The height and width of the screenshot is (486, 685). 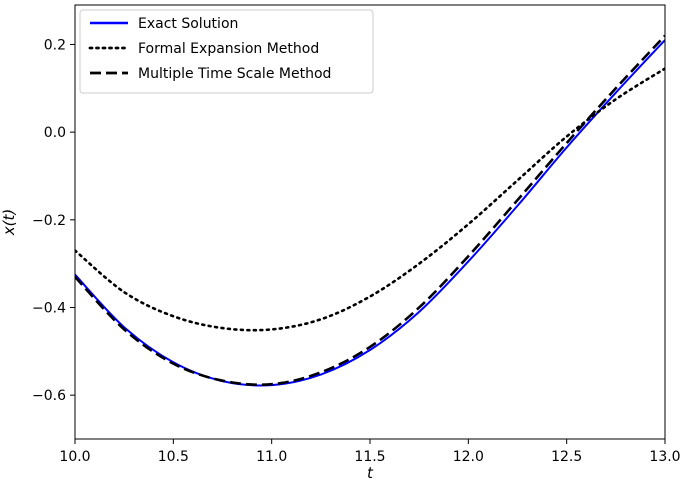 I want to click on y-tick-label: −0.2, so click(x=49, y=221).